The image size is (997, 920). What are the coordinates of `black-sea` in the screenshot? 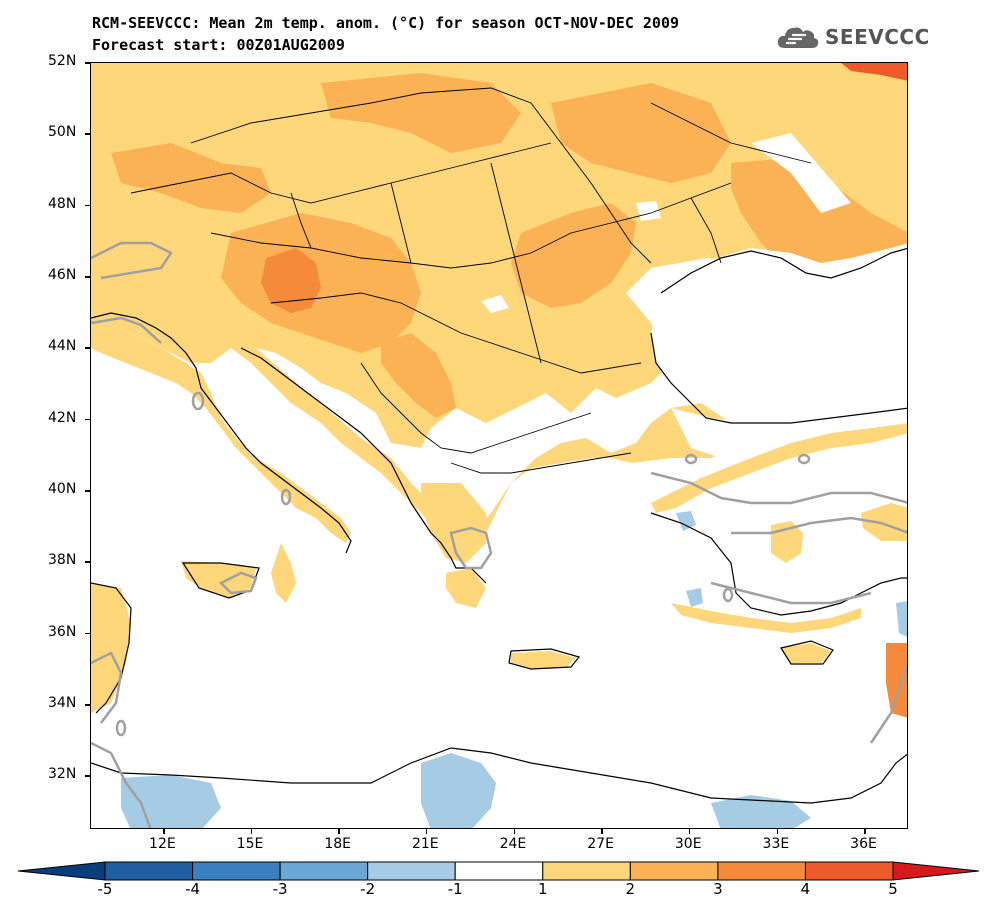 It's located at (779, 330).